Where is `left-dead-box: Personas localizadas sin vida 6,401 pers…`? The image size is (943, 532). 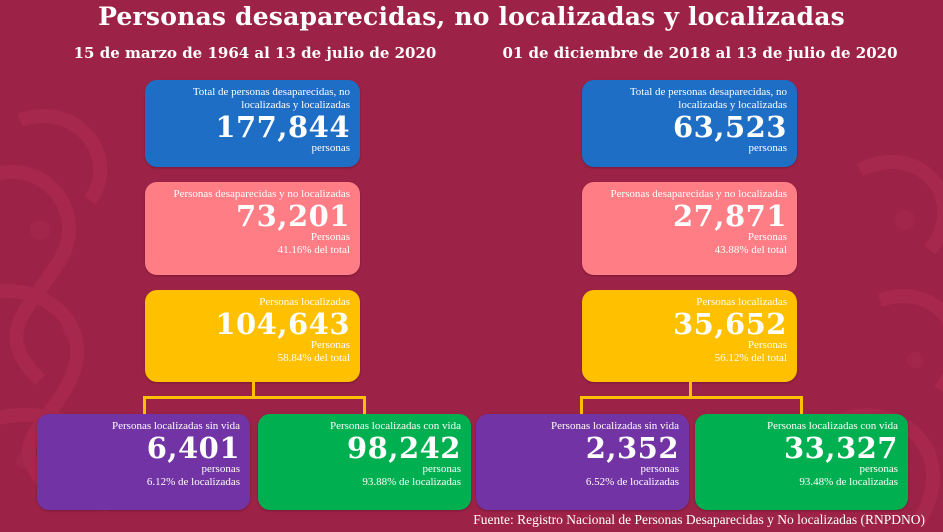
left-dead-box: Personas localizadas sin vida 6,401 pers… is located at coordinates (143, 462).